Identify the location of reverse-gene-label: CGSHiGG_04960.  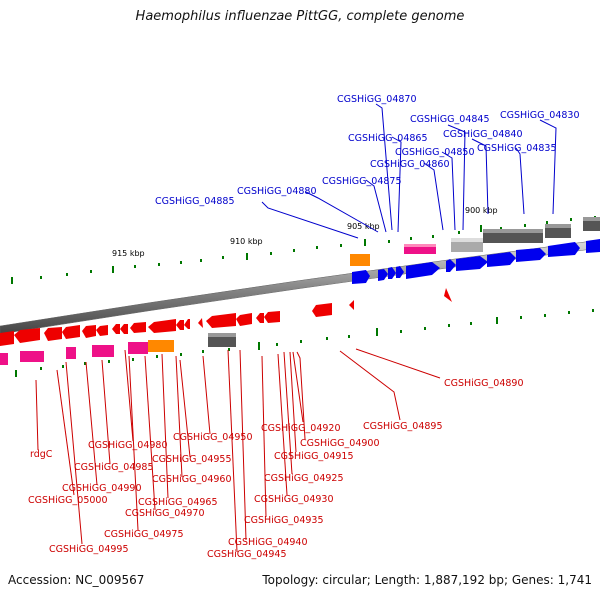
(192, 479).